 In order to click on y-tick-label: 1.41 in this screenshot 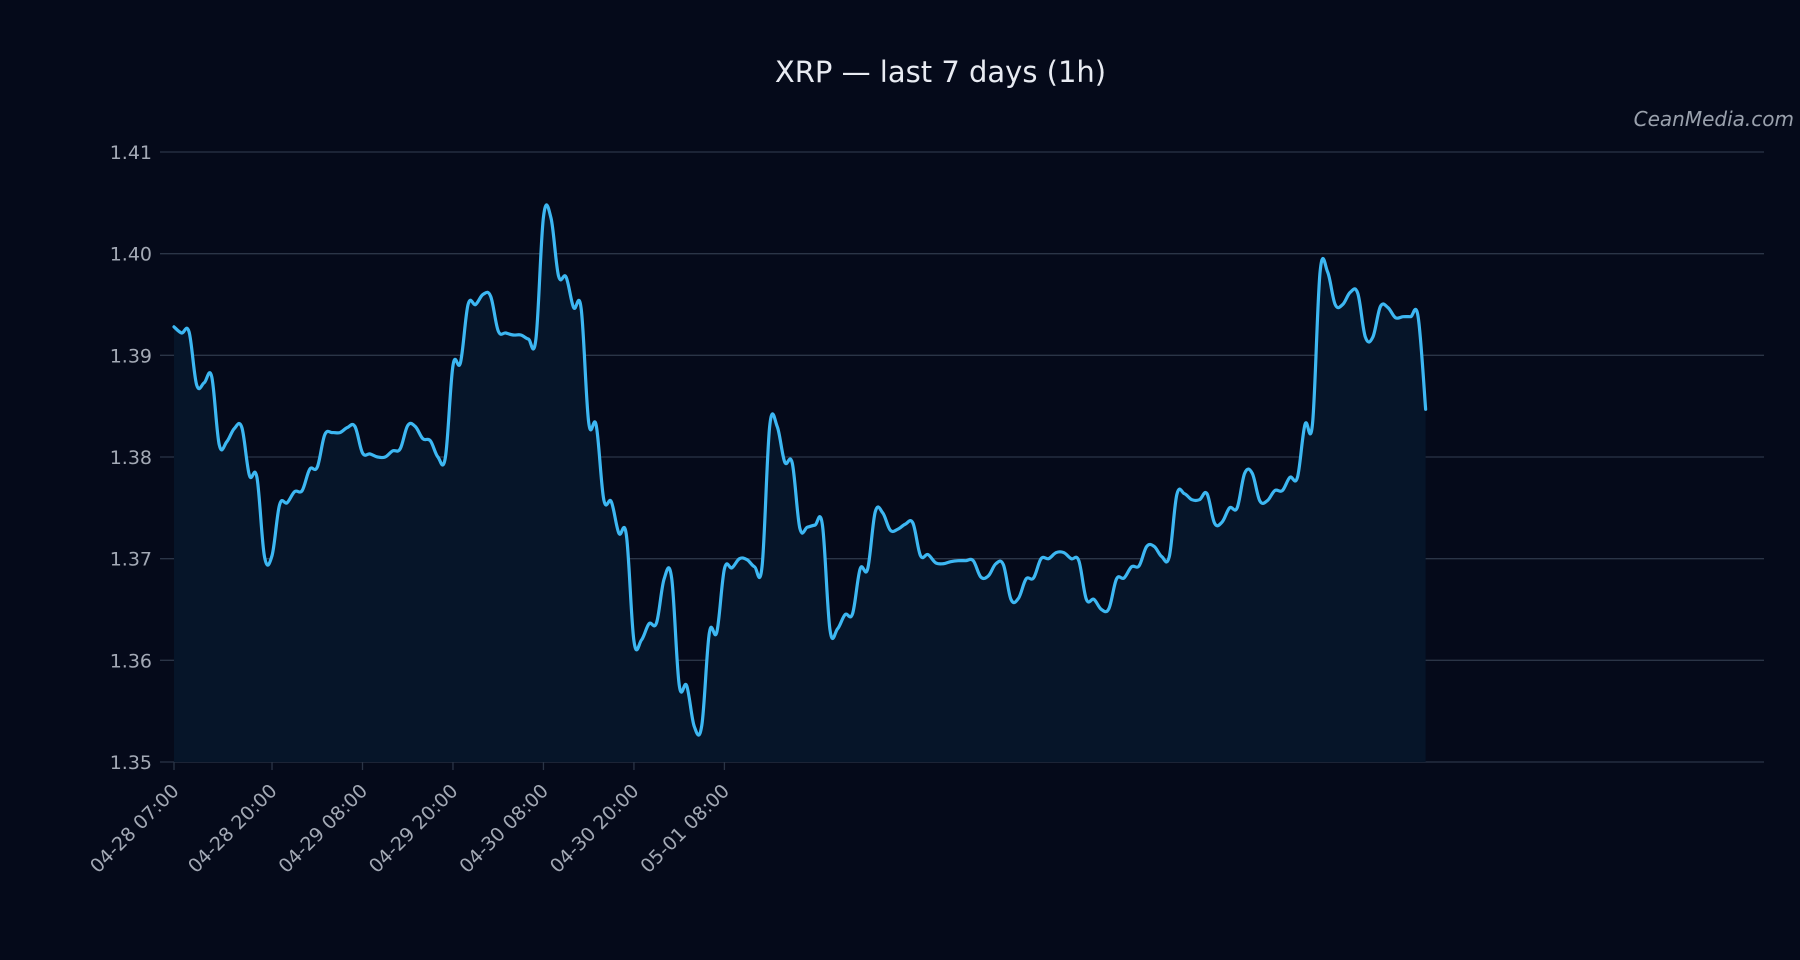, I will do `click(131, 153)`.